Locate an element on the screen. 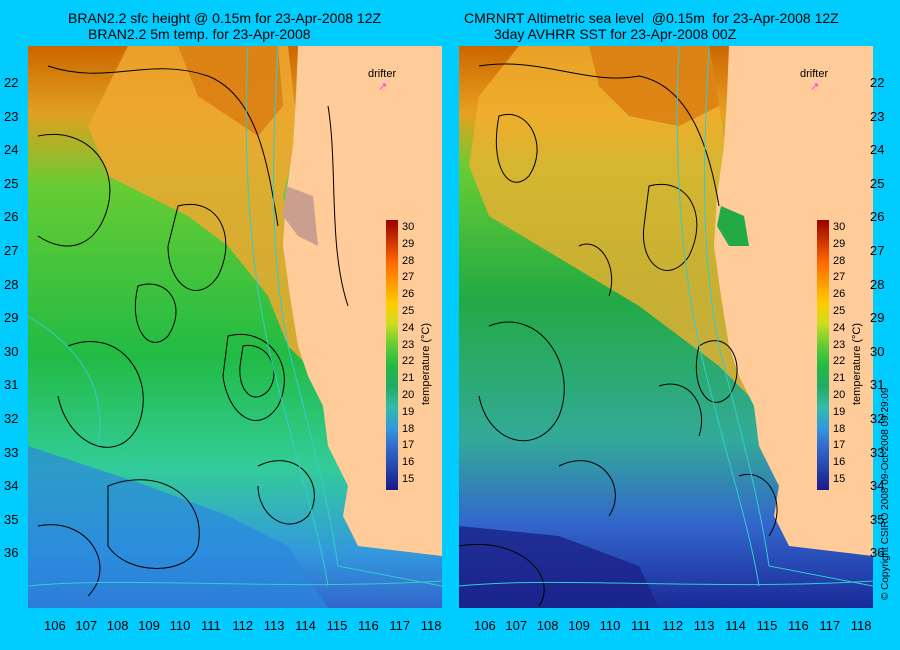 Image resolution: width=900 pixels, height=650 pixels. latitude-tick-label: 29 is located at coordinates (877, 318).